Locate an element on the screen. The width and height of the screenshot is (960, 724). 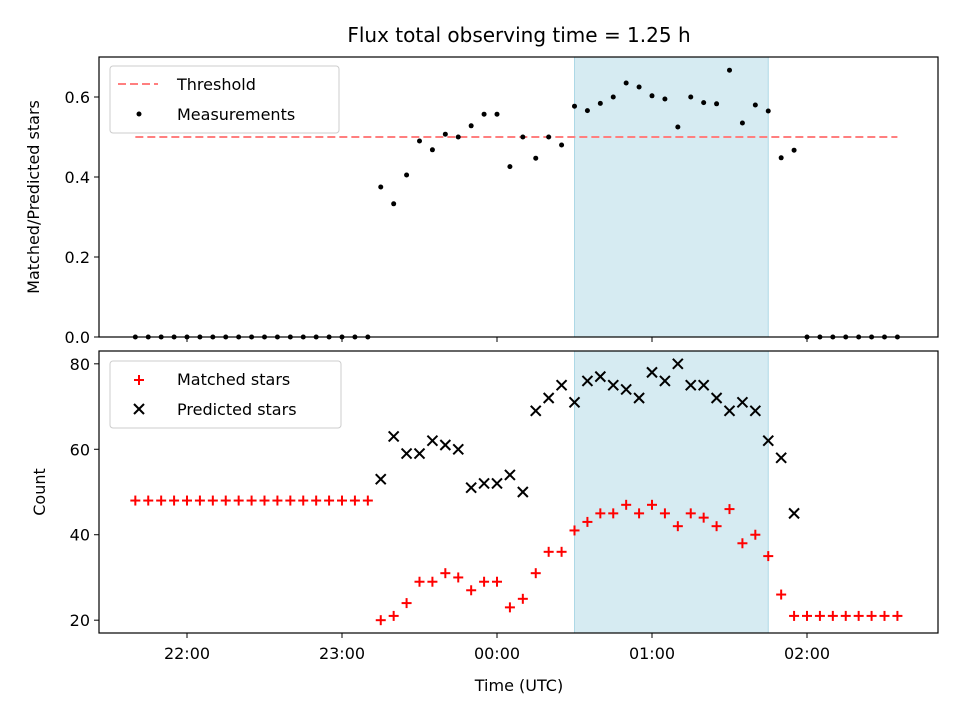
legend-measurements-swatch is located at coordinates (139, 114).